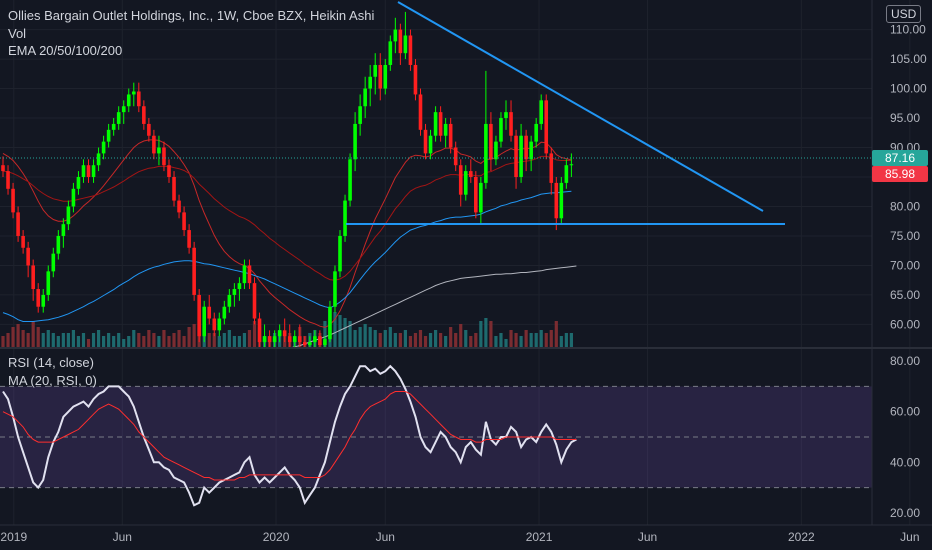 The width and height of the screenshot is (932, 550). Describe the element at coordinates (433, 307) in the screenshot. I see `ema-line-ema200` at that location.